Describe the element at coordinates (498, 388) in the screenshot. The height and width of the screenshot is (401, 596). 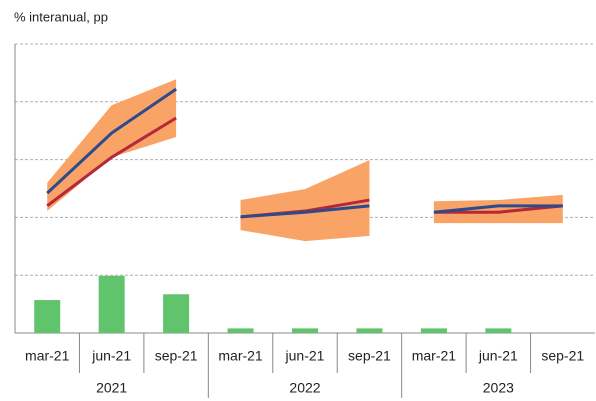
I see `group-label: 2023` at that location.